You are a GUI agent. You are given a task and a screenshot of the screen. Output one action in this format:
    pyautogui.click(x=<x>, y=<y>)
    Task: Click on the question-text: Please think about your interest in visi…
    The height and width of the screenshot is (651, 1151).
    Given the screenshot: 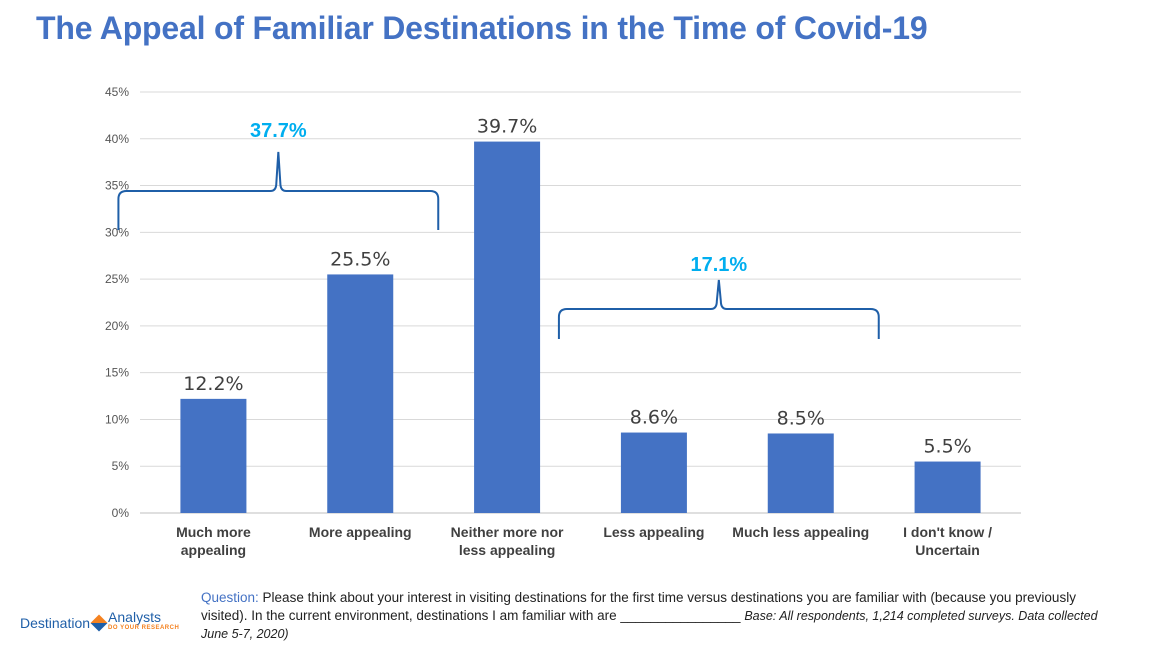 What is the action you would take?
    pyautogui.click(x=638, y=606)
    